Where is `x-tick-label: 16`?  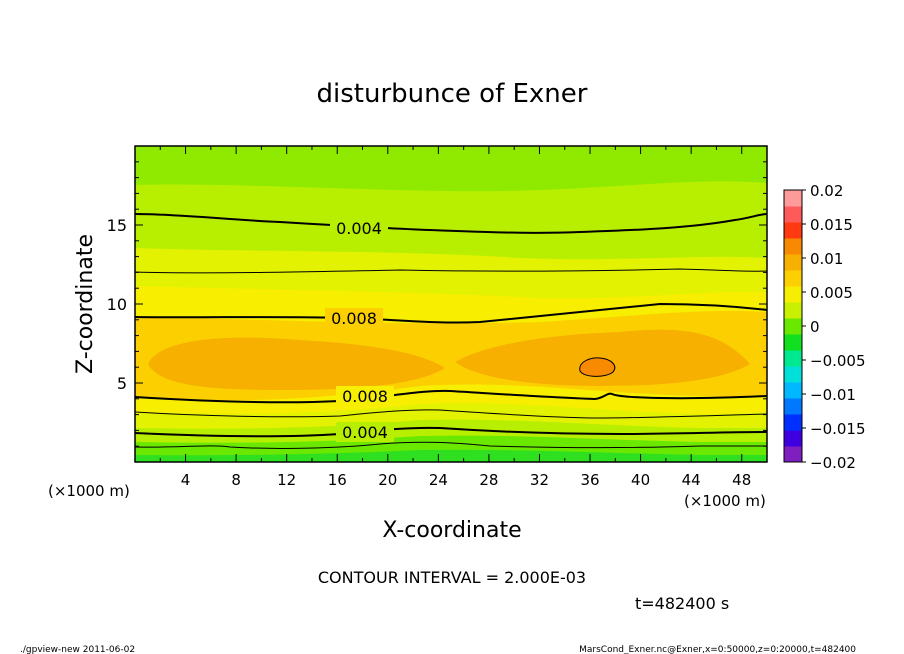 x-tick-label: 16 is located at coordinates (337, 480).